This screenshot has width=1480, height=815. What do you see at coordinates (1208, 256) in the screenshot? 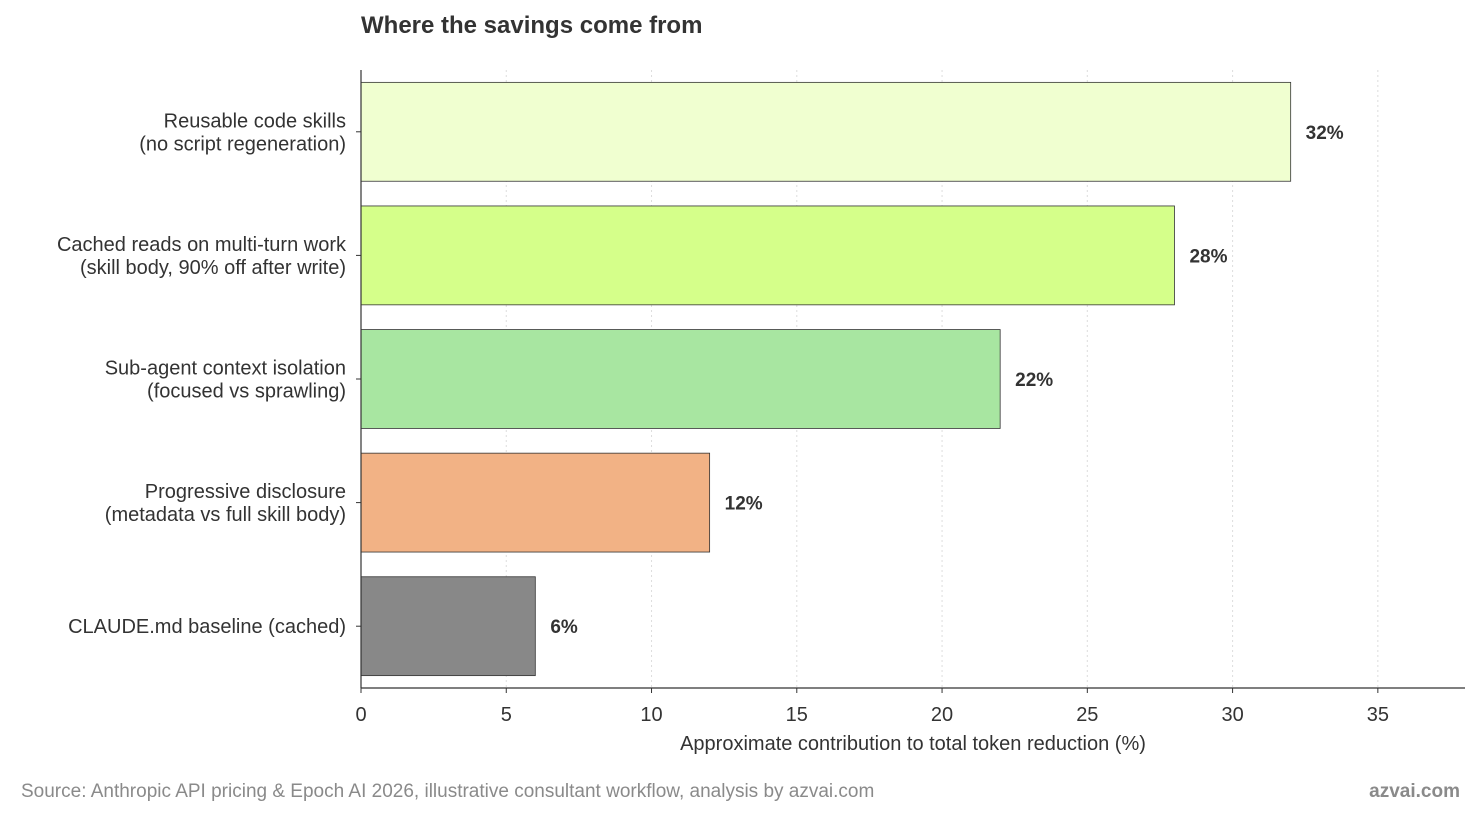
I see `bar-value-label: 28%` at bounding box center [1208, 256].